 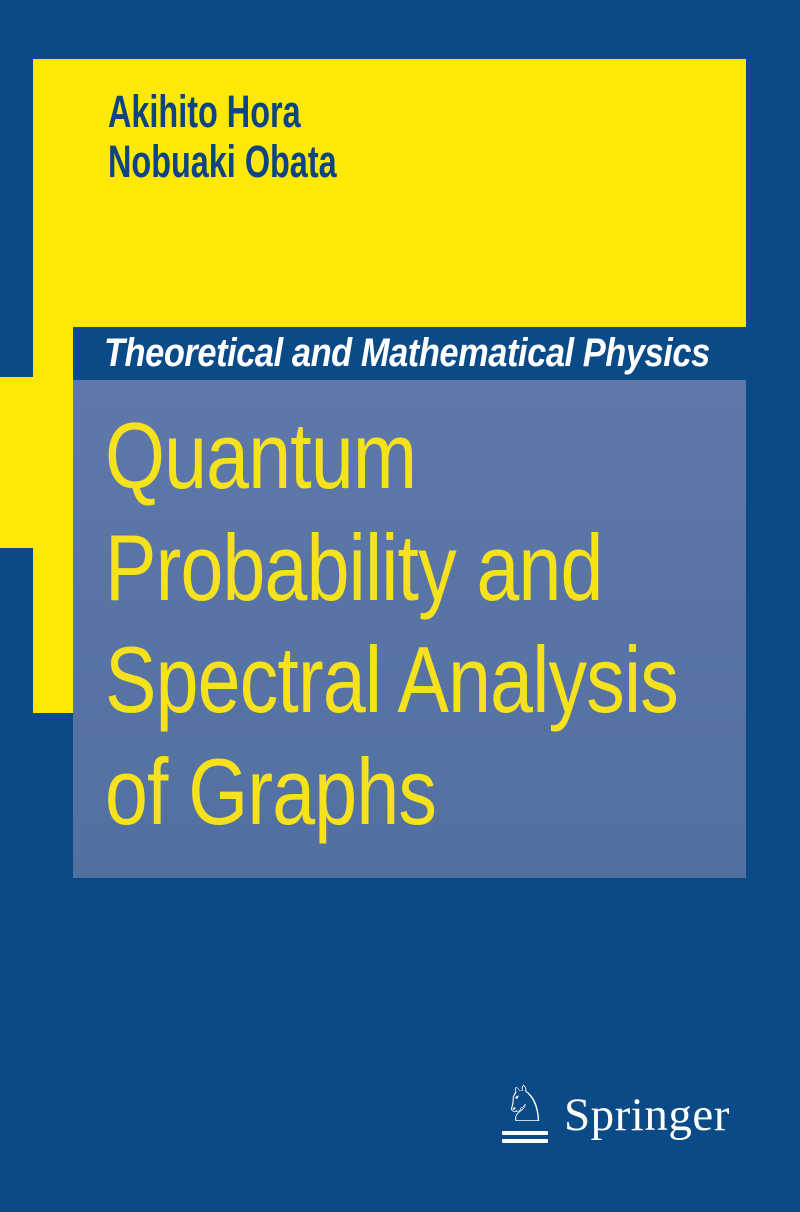 I want to click on book-title-line: Quantum, so click(x=261, y=455).